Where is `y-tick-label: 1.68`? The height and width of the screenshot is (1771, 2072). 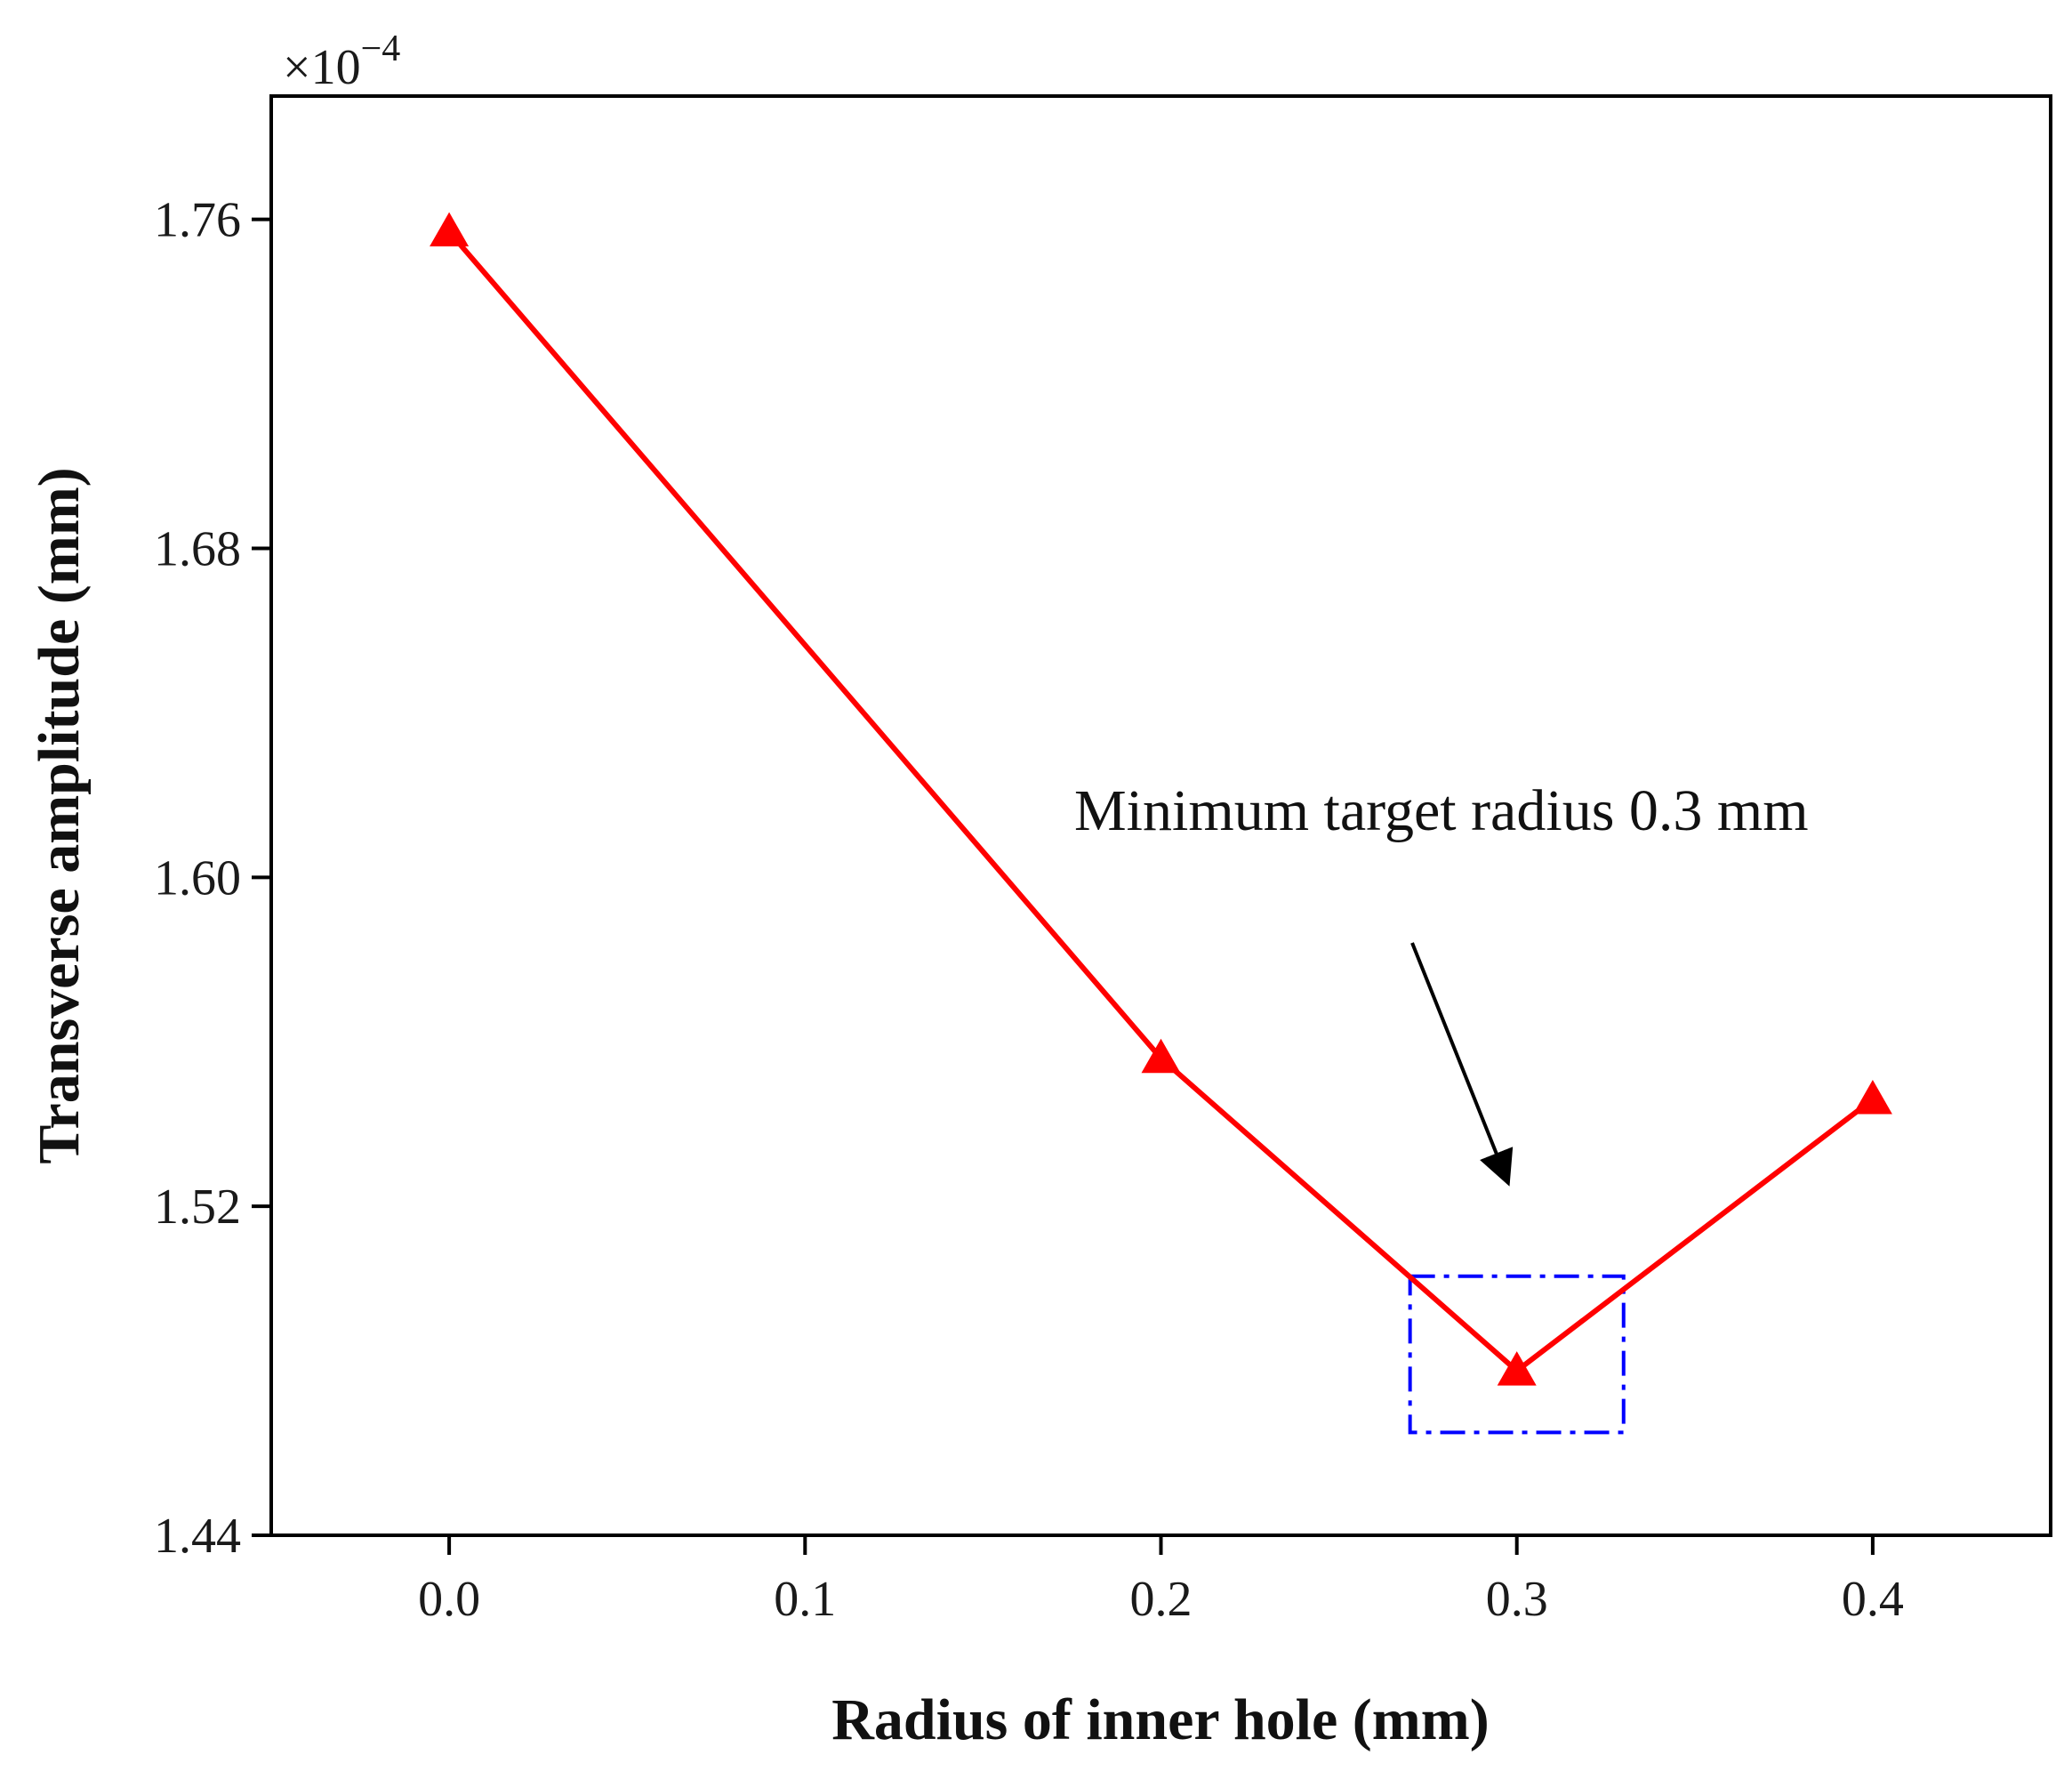
y-tick-label: 1.68 is located at coordinates (197, 549).